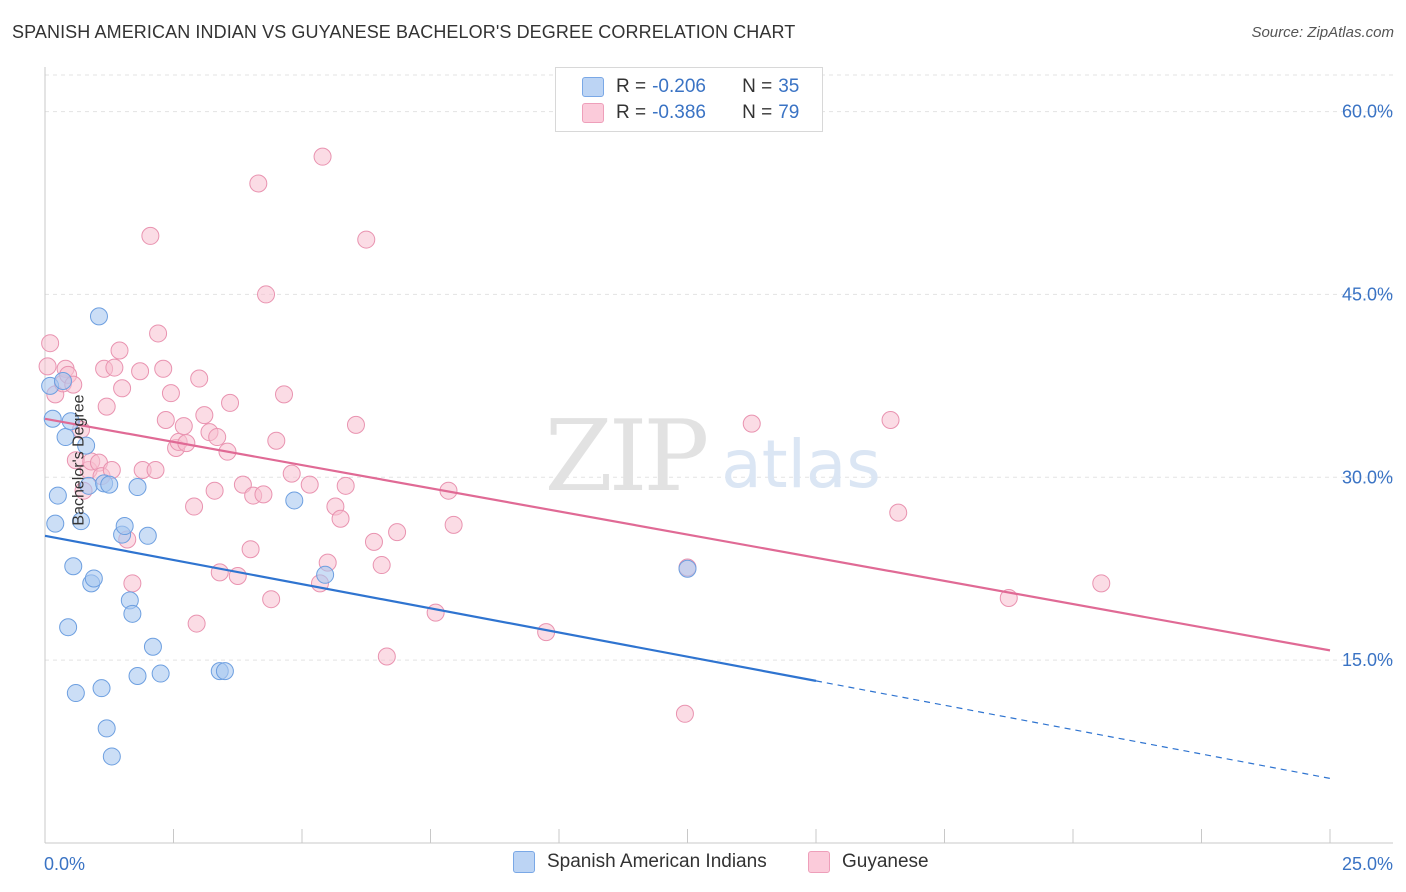  Describe the element at coordinates (1367, 477) in the screenshot. I see `y-tick-label: 30.0%` at that location.